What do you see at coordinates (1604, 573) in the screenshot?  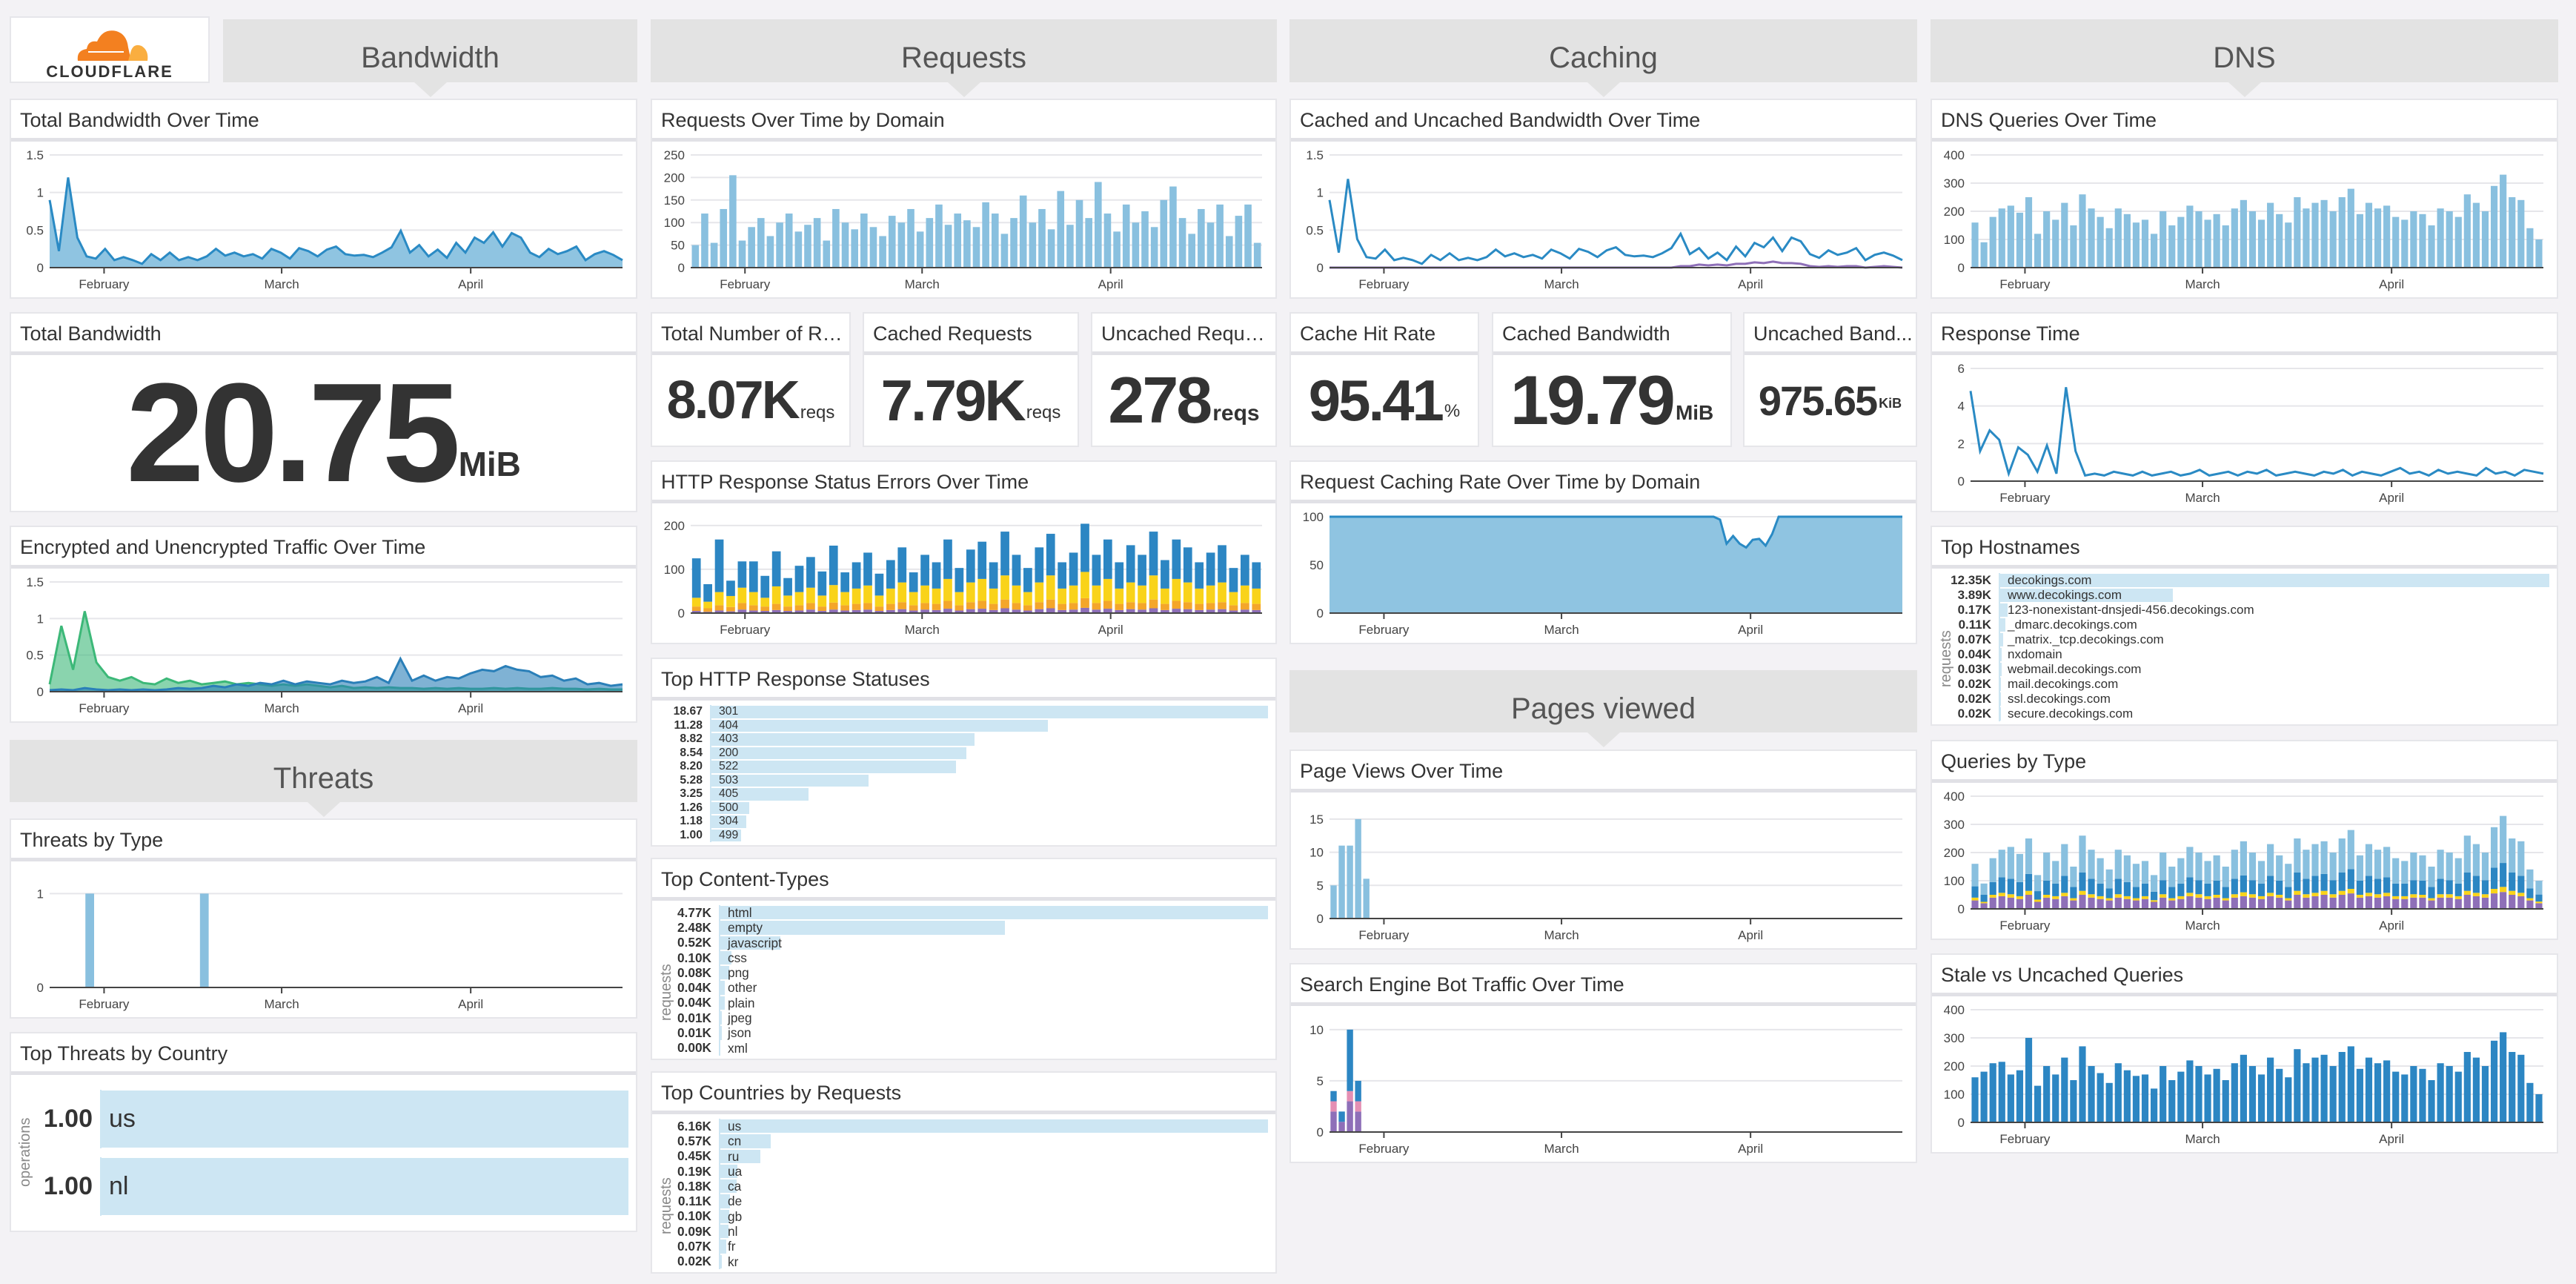 I see `chart-area: 0 50 100 February March April` at bounding box center [1604, 573].